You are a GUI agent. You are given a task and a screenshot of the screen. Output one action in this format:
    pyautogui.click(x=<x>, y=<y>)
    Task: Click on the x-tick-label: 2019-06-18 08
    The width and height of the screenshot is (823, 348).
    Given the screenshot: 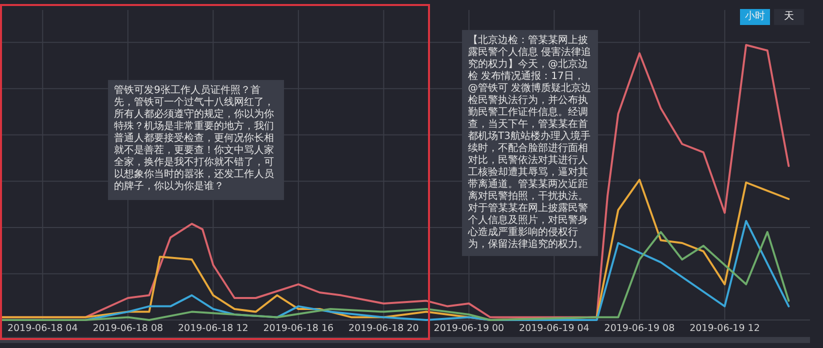 What is the action you would take?
    pyautogui.click(x=128, y=328)
    